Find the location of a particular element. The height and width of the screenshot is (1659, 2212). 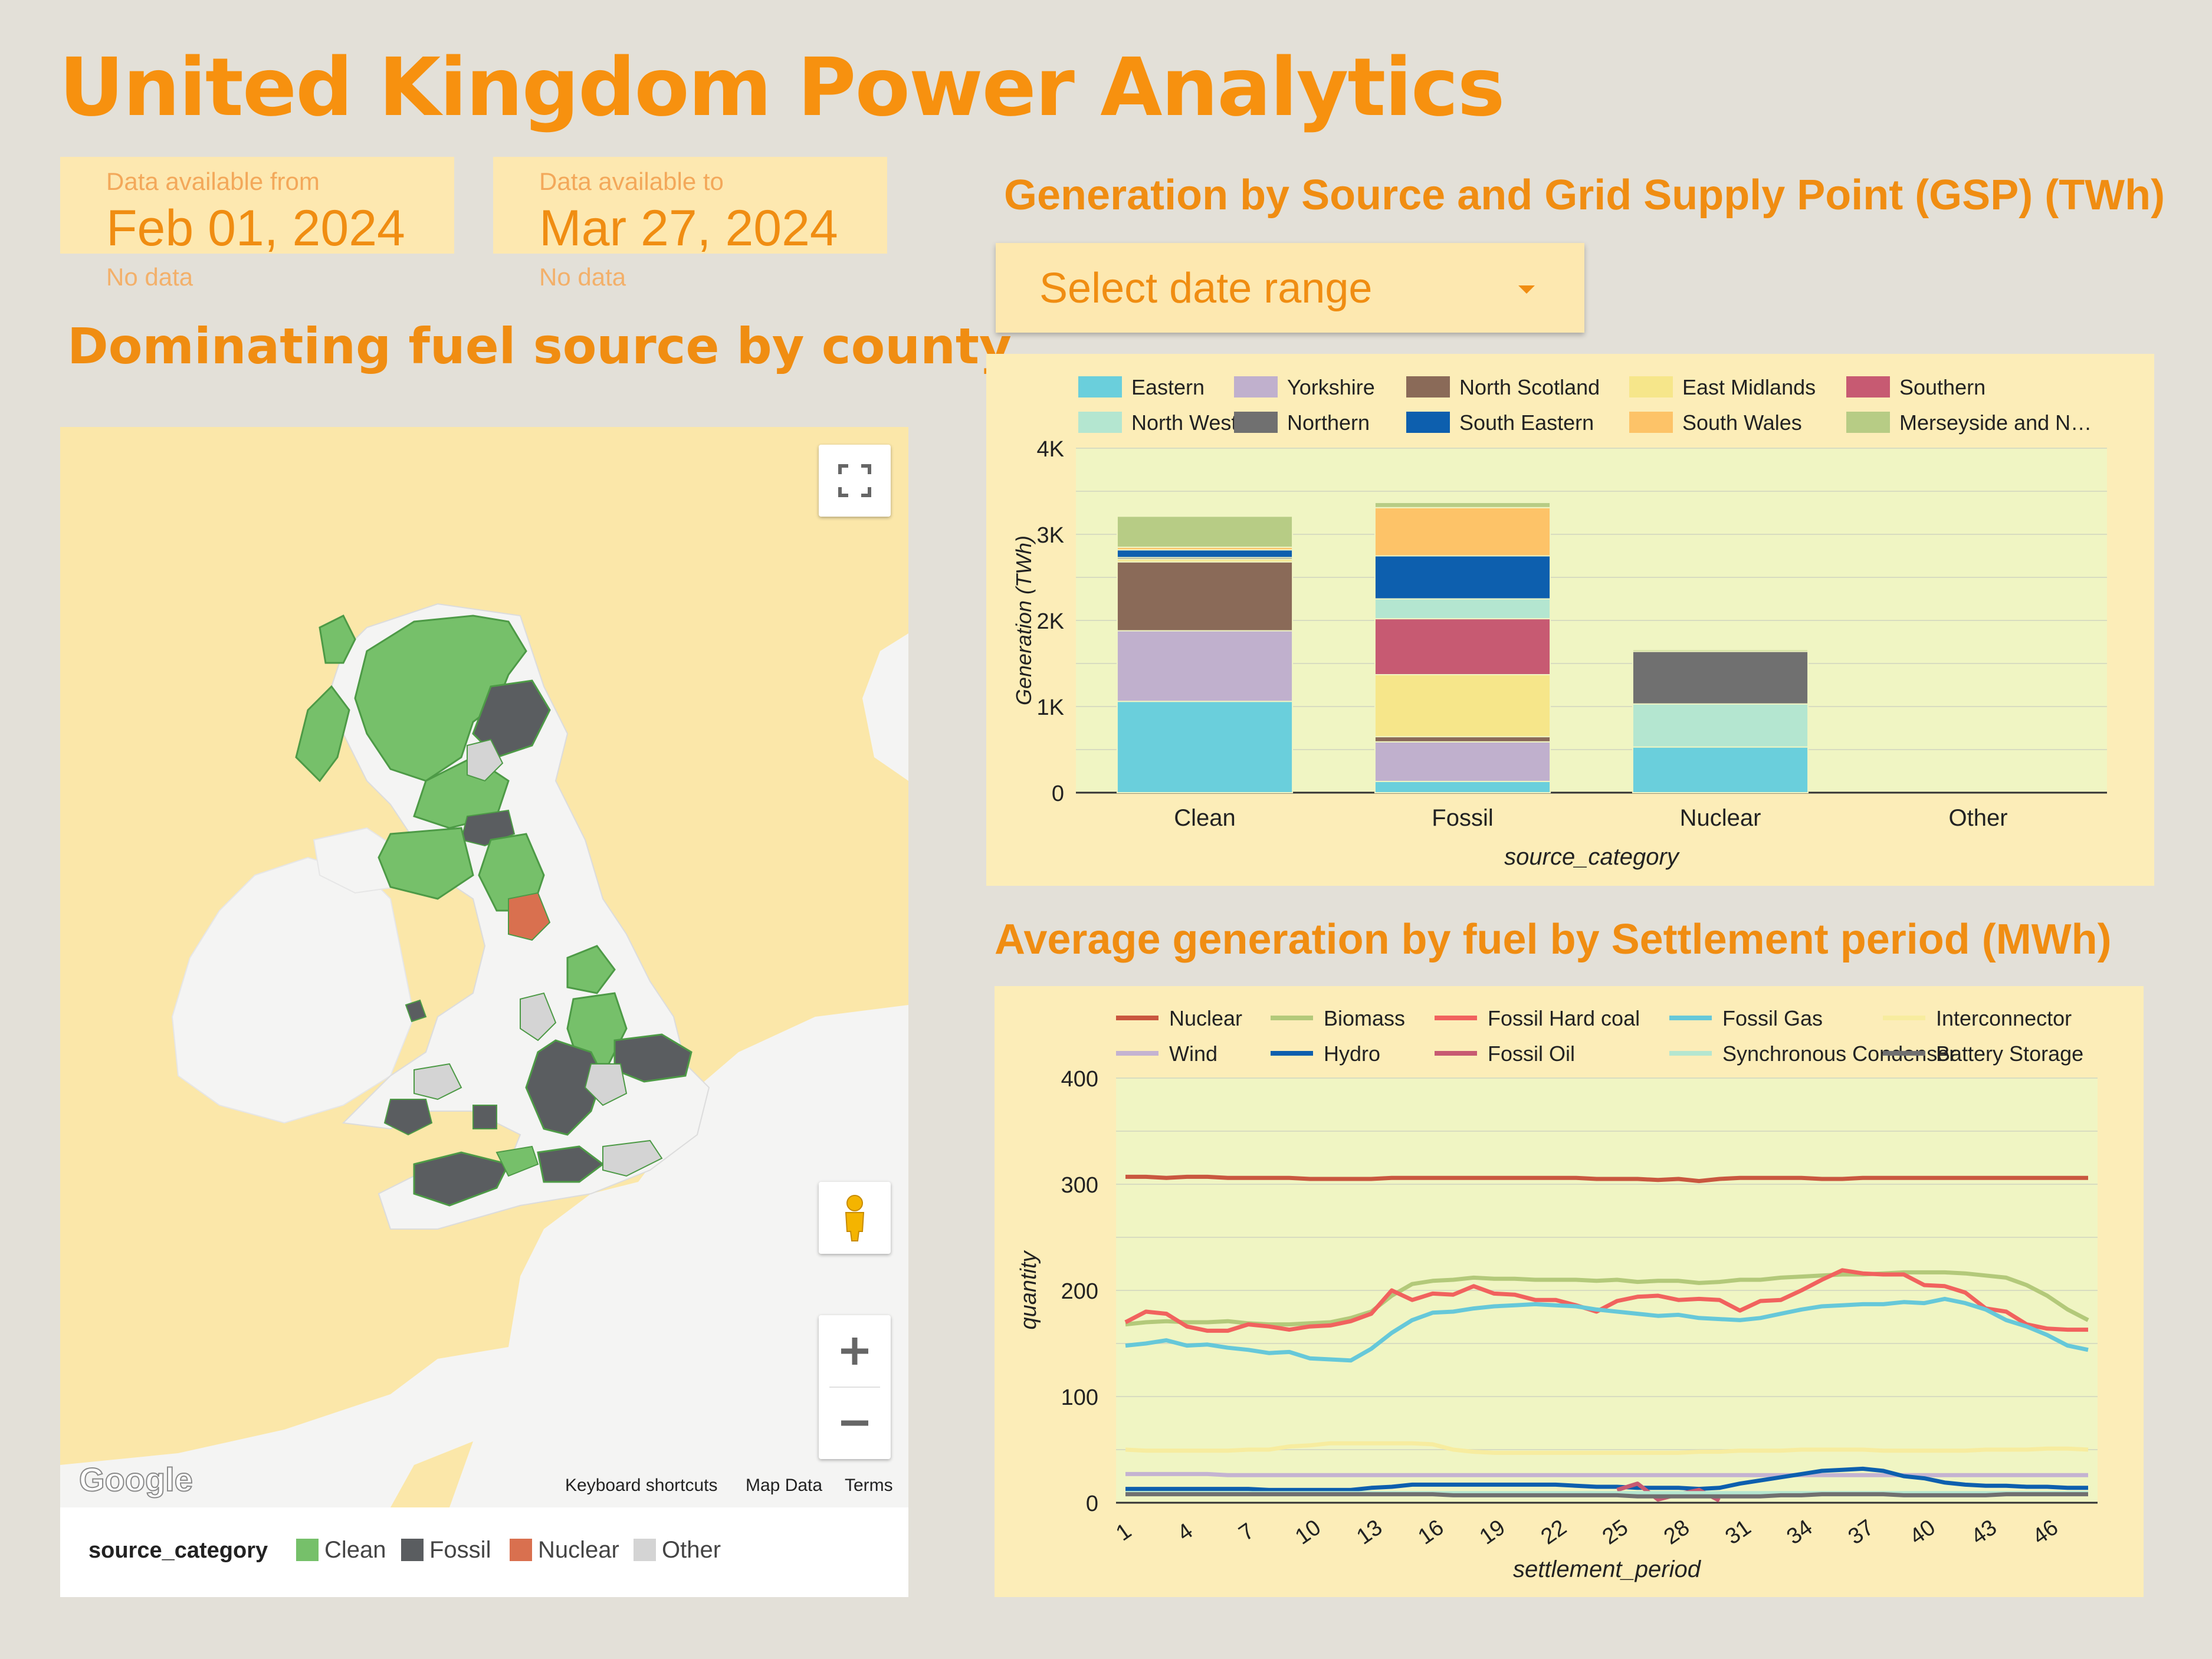

fullscreen-button is located at coordinates (855, 481).